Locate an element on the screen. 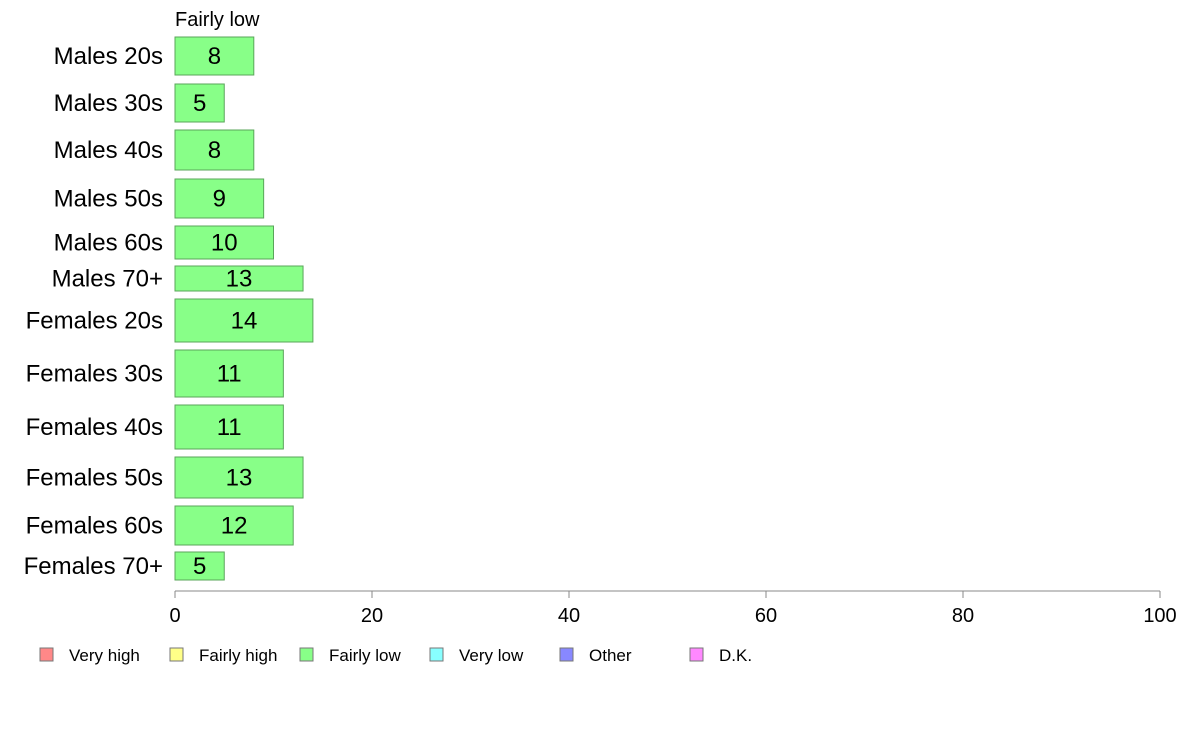 This screenshot has height=736, width=1188. legend-item: Very low is located at coordinates (476, 655).